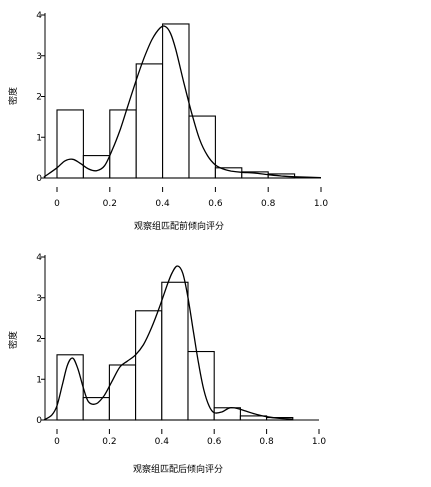 Image resolution: width=431 pixels, height=487 pixels. Describe the element at coordinates (178, 469) in the screenshot. I see `x-axis-title: 观察组匹配后倾向评分` at that location.